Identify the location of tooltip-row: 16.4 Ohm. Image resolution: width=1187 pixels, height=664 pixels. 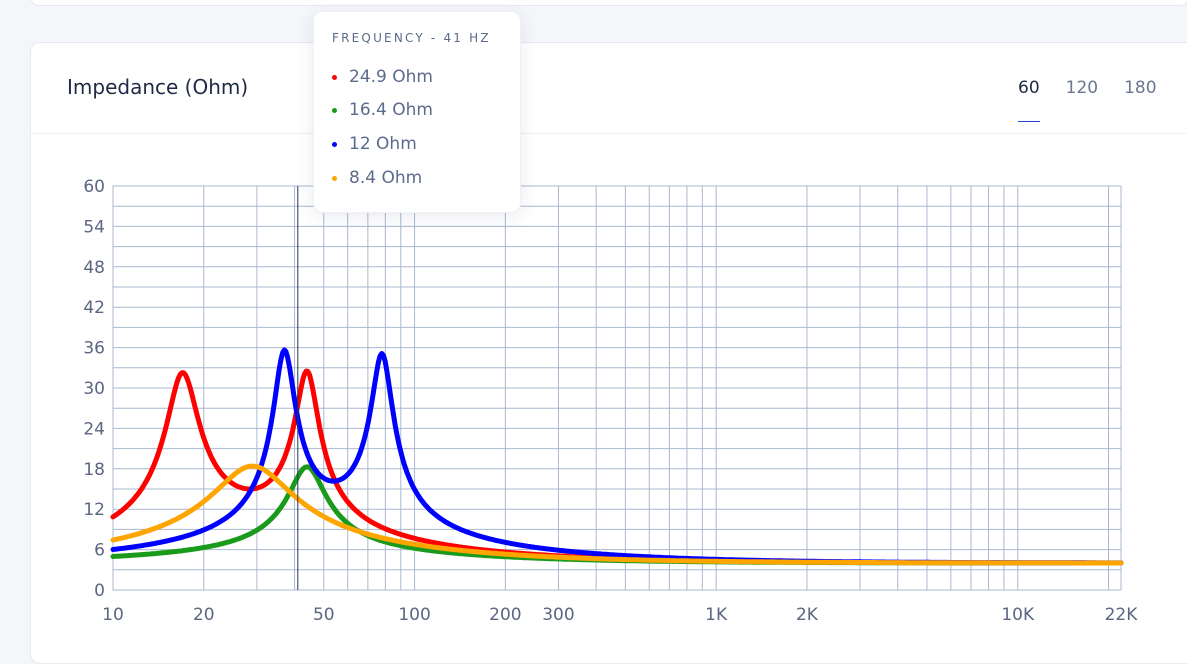
(382, 110).